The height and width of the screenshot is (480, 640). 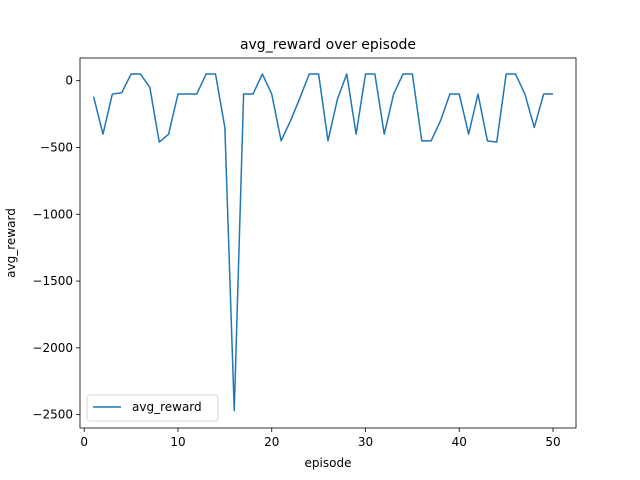 What do you see at coordinates (52, 415) in the screenshot?
I see `y-tick-label: −2500` at bounding box center [52, 415].